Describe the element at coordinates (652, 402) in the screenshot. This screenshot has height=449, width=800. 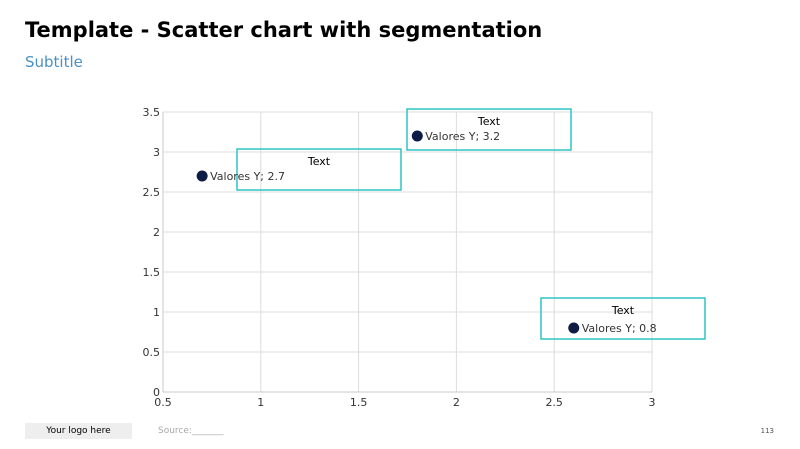
I see `x-tick-label: 3` at that location.